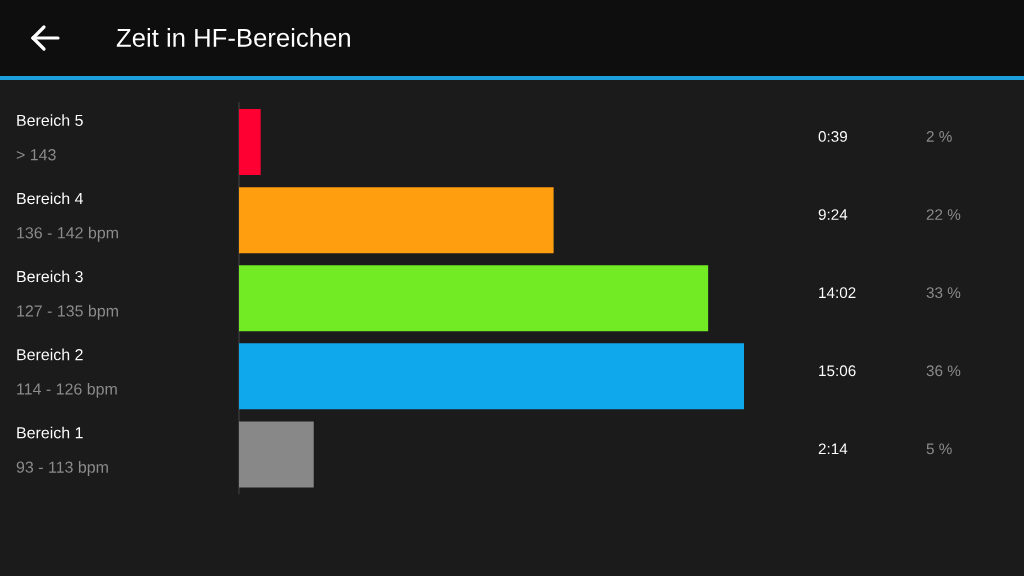 The height and width of the screenshot is (576, 1024). What do you see at coordinates (943, 214) in the screenshot?
I see `text: 22 %` at bounding box center [943, 214].